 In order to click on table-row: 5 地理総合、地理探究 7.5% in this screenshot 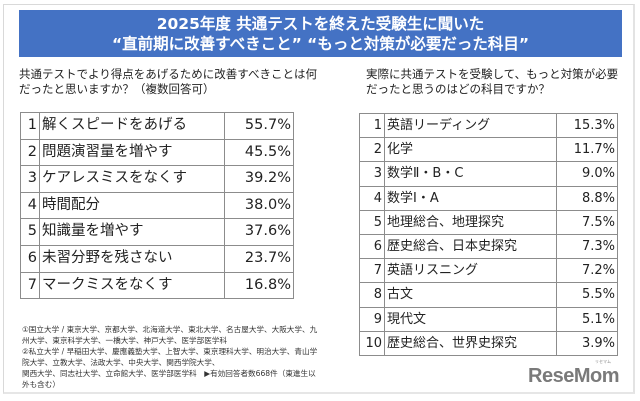, I will do `click(488, 222)`.